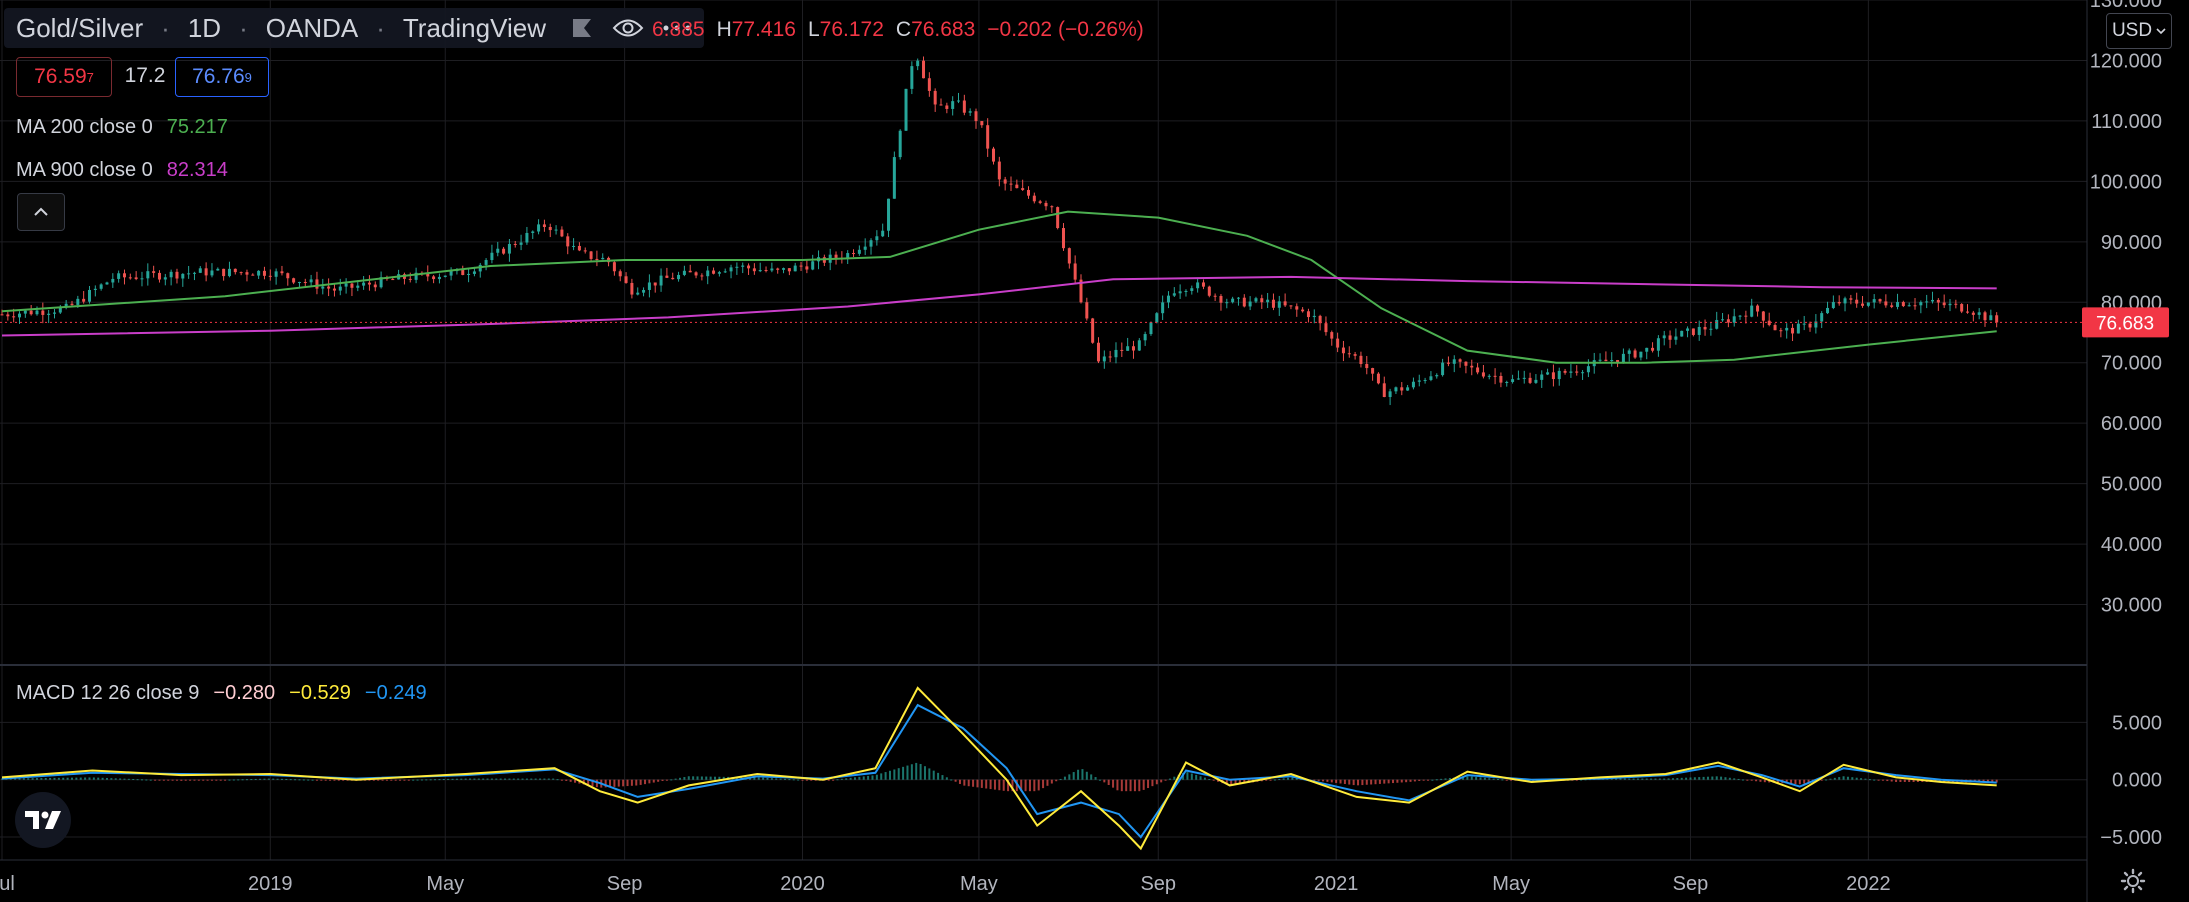 The image size is (2189, 902). What do you see at coordinates (204, 27) in the screenshot?
I see `interval-label: 1D` at bounding box center [204, 27].